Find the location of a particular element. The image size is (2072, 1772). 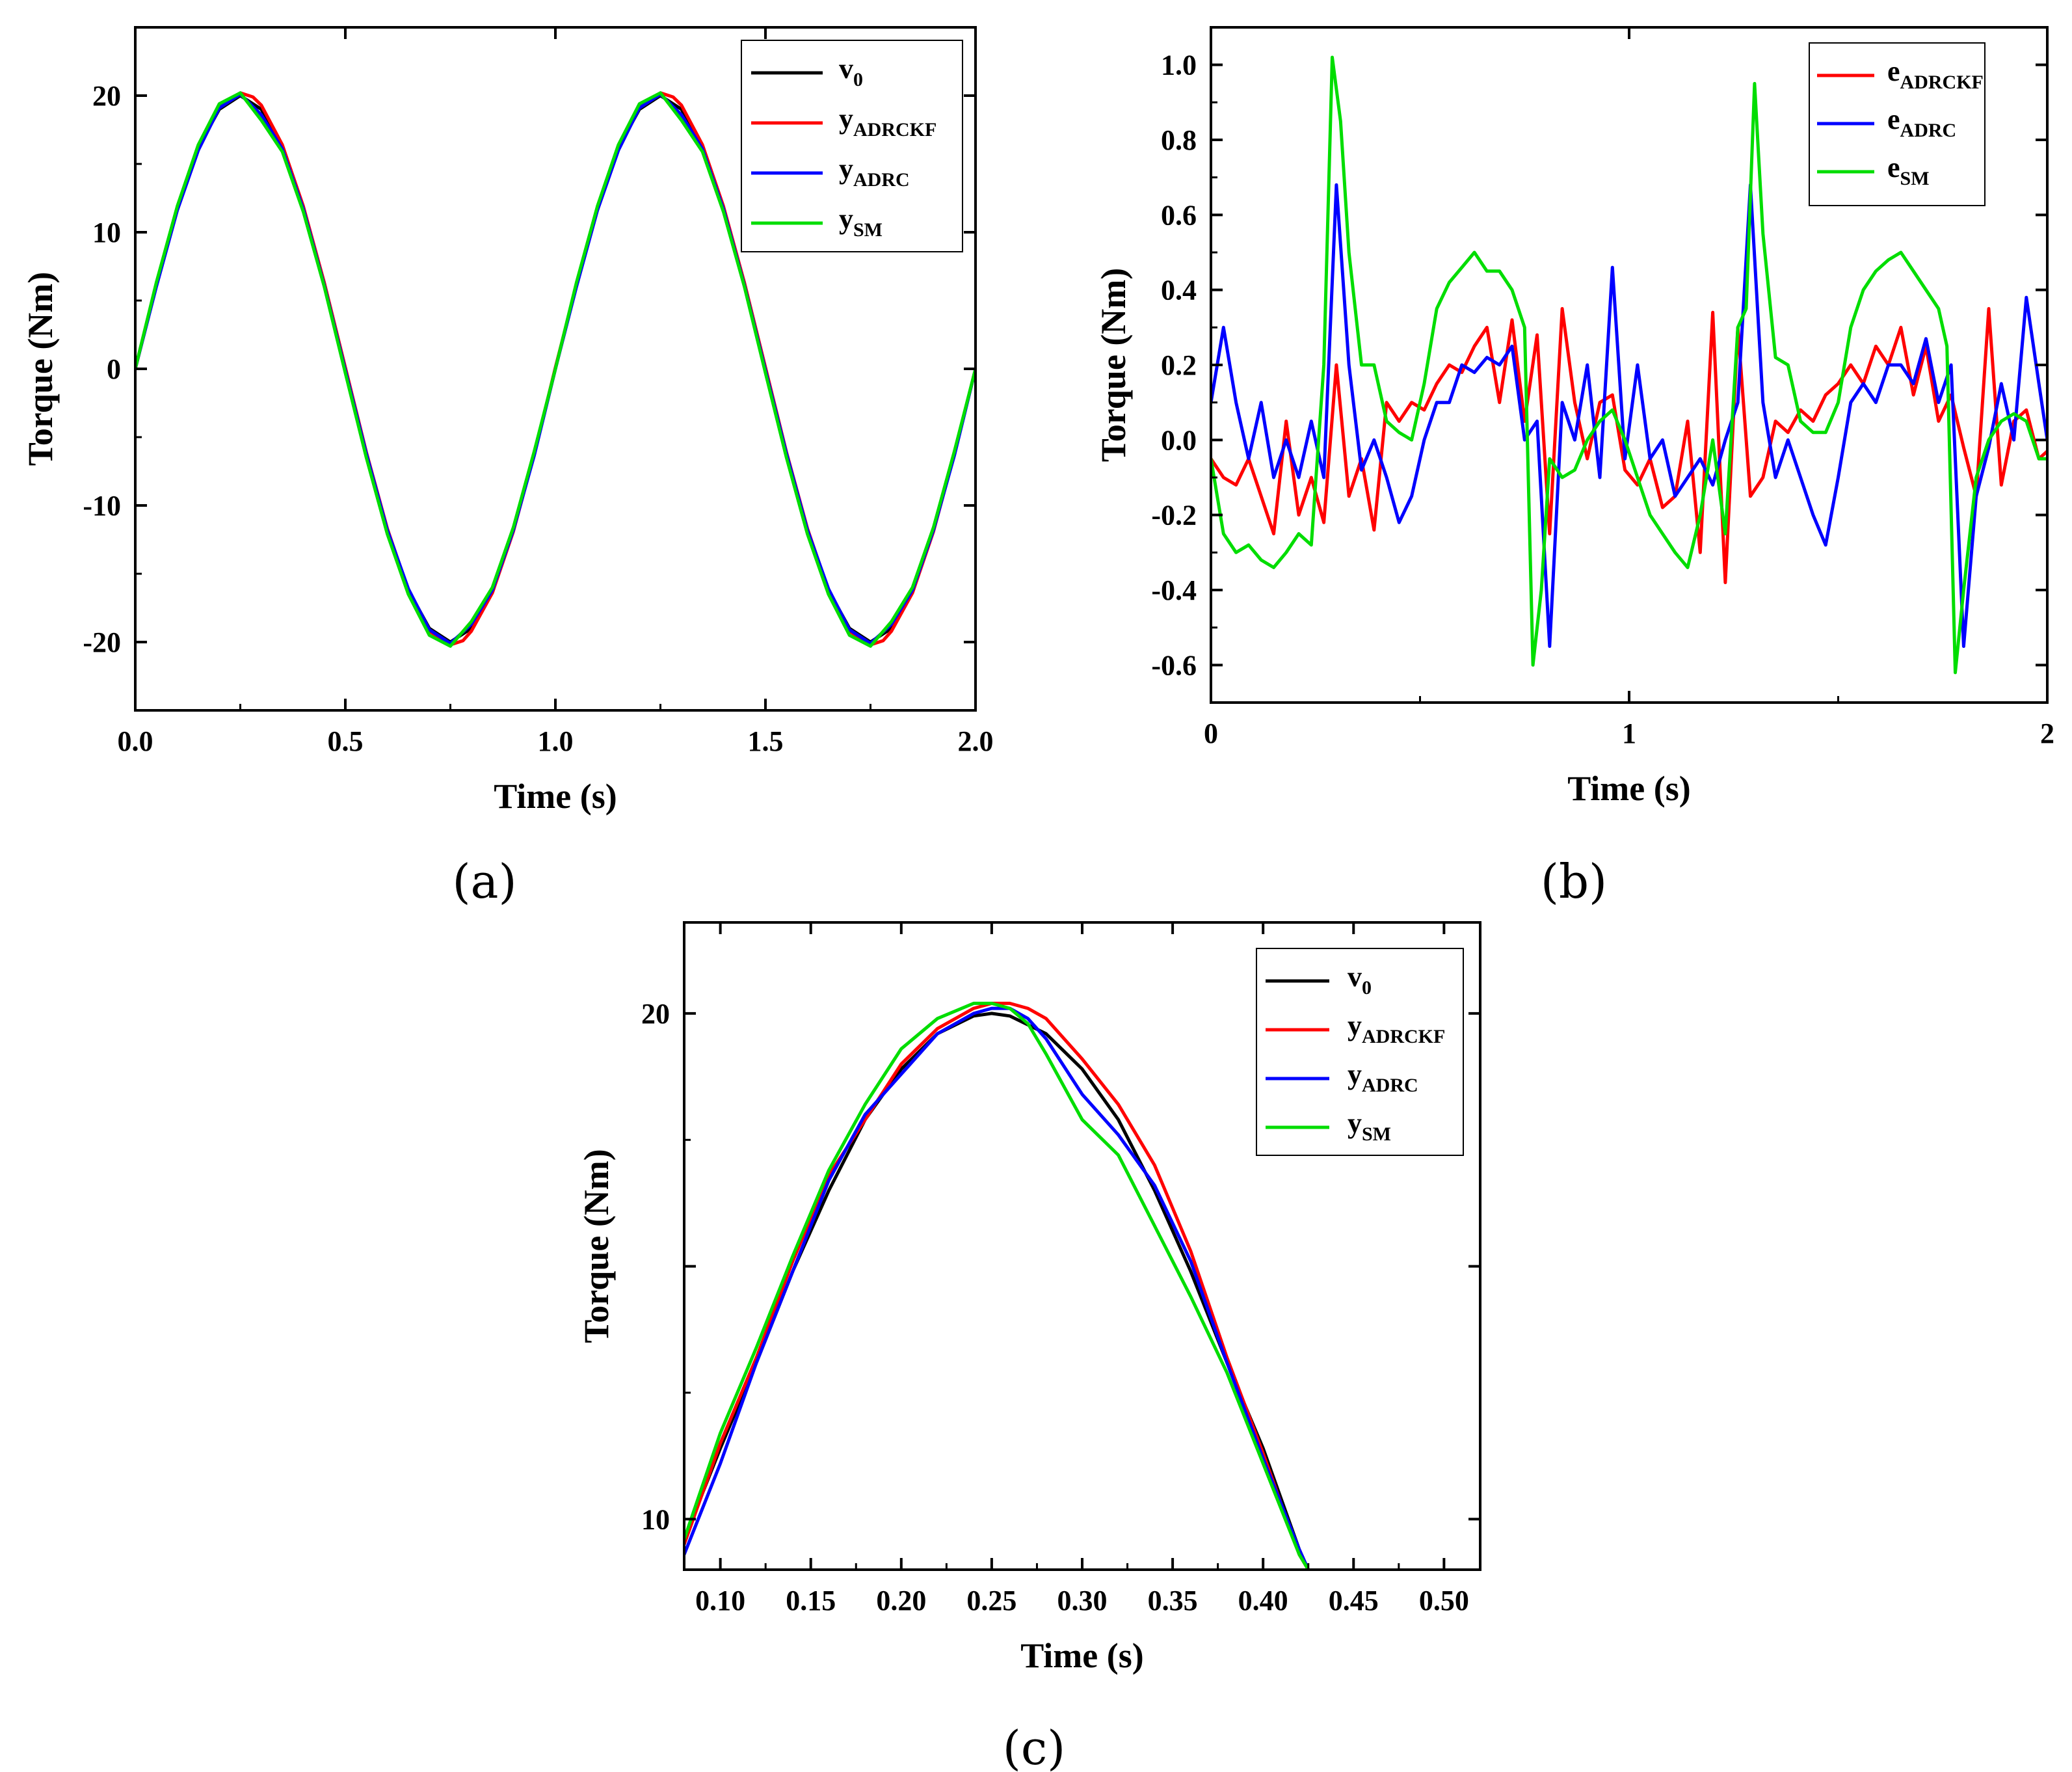

panel-label: (b) is located at coordinates (1574, 881).